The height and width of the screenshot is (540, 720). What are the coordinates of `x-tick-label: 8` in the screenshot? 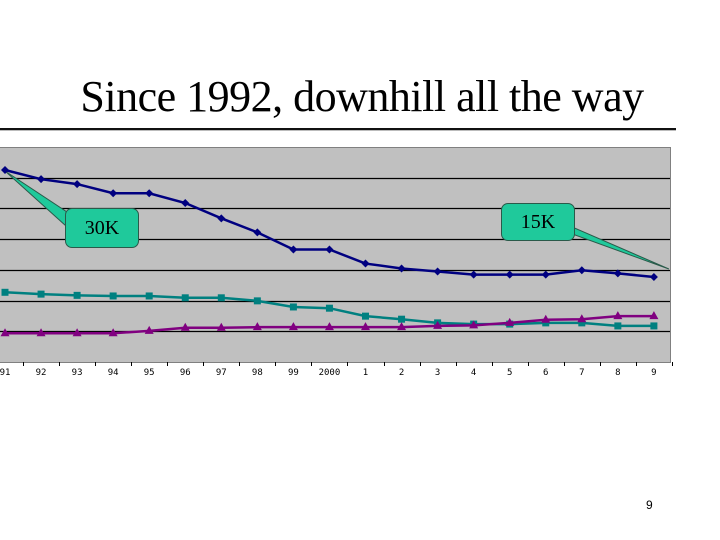 It's located at (618, 373).